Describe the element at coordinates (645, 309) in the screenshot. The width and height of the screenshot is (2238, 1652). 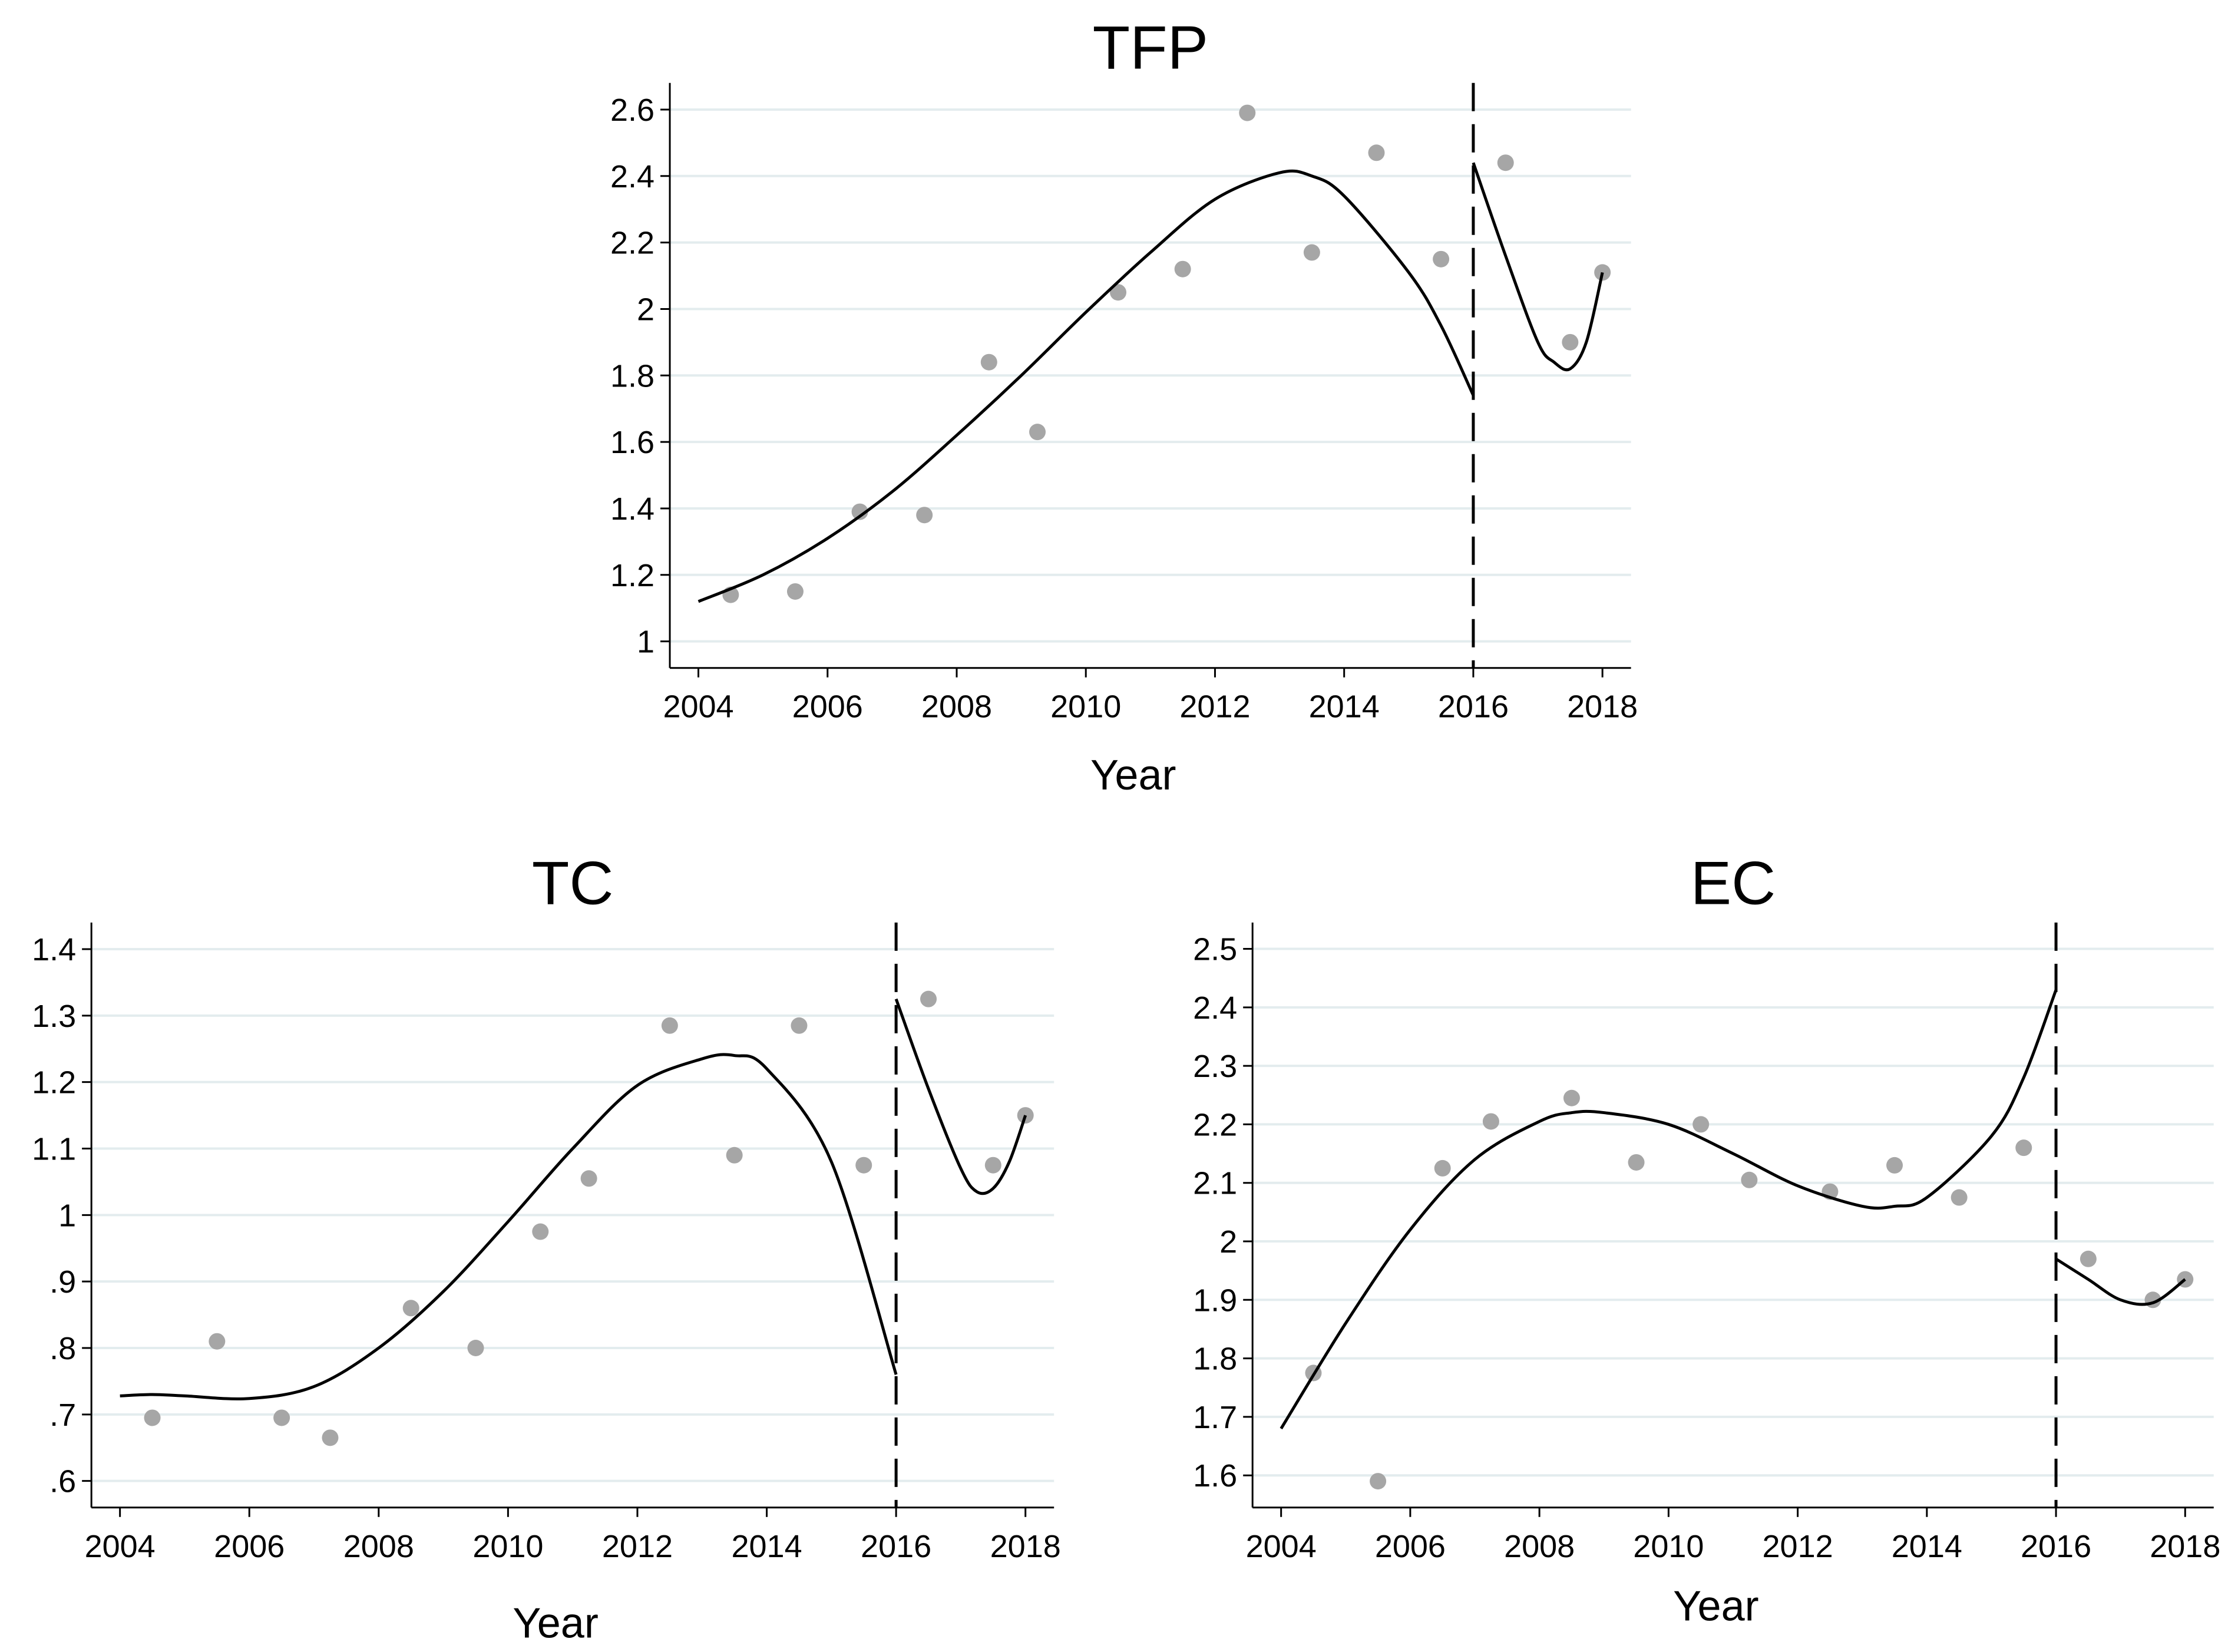
I see `tfp-y-tick-label: 2` at that location.